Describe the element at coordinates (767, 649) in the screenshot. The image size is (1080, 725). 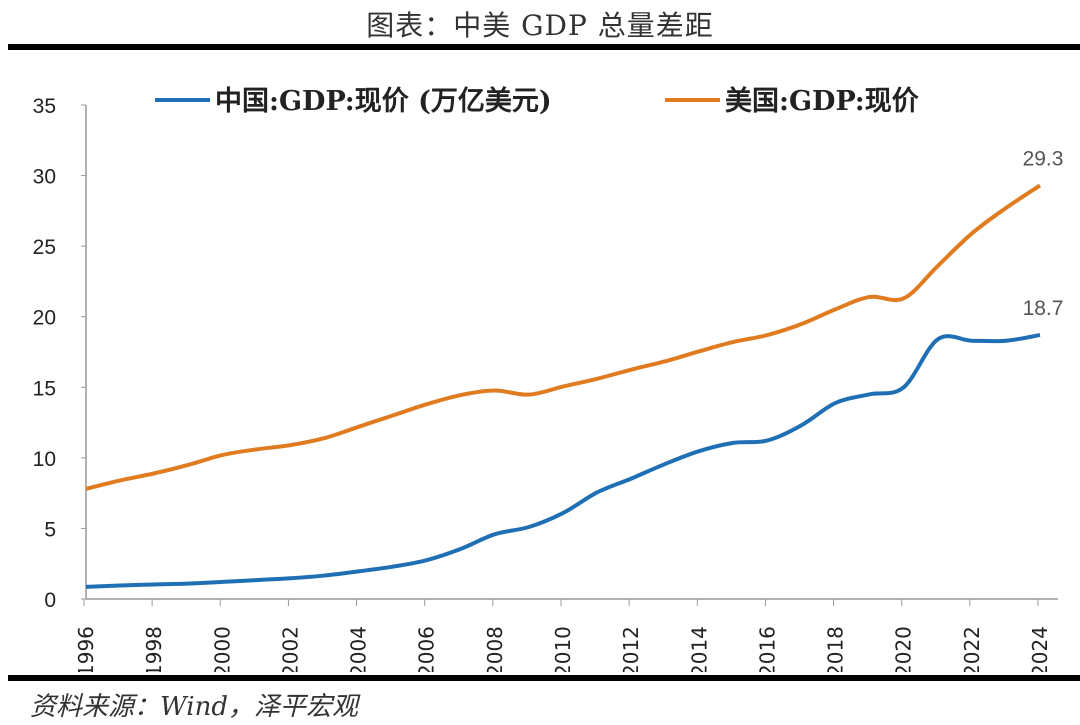
I see `x-tick-label: 2016` at that location.